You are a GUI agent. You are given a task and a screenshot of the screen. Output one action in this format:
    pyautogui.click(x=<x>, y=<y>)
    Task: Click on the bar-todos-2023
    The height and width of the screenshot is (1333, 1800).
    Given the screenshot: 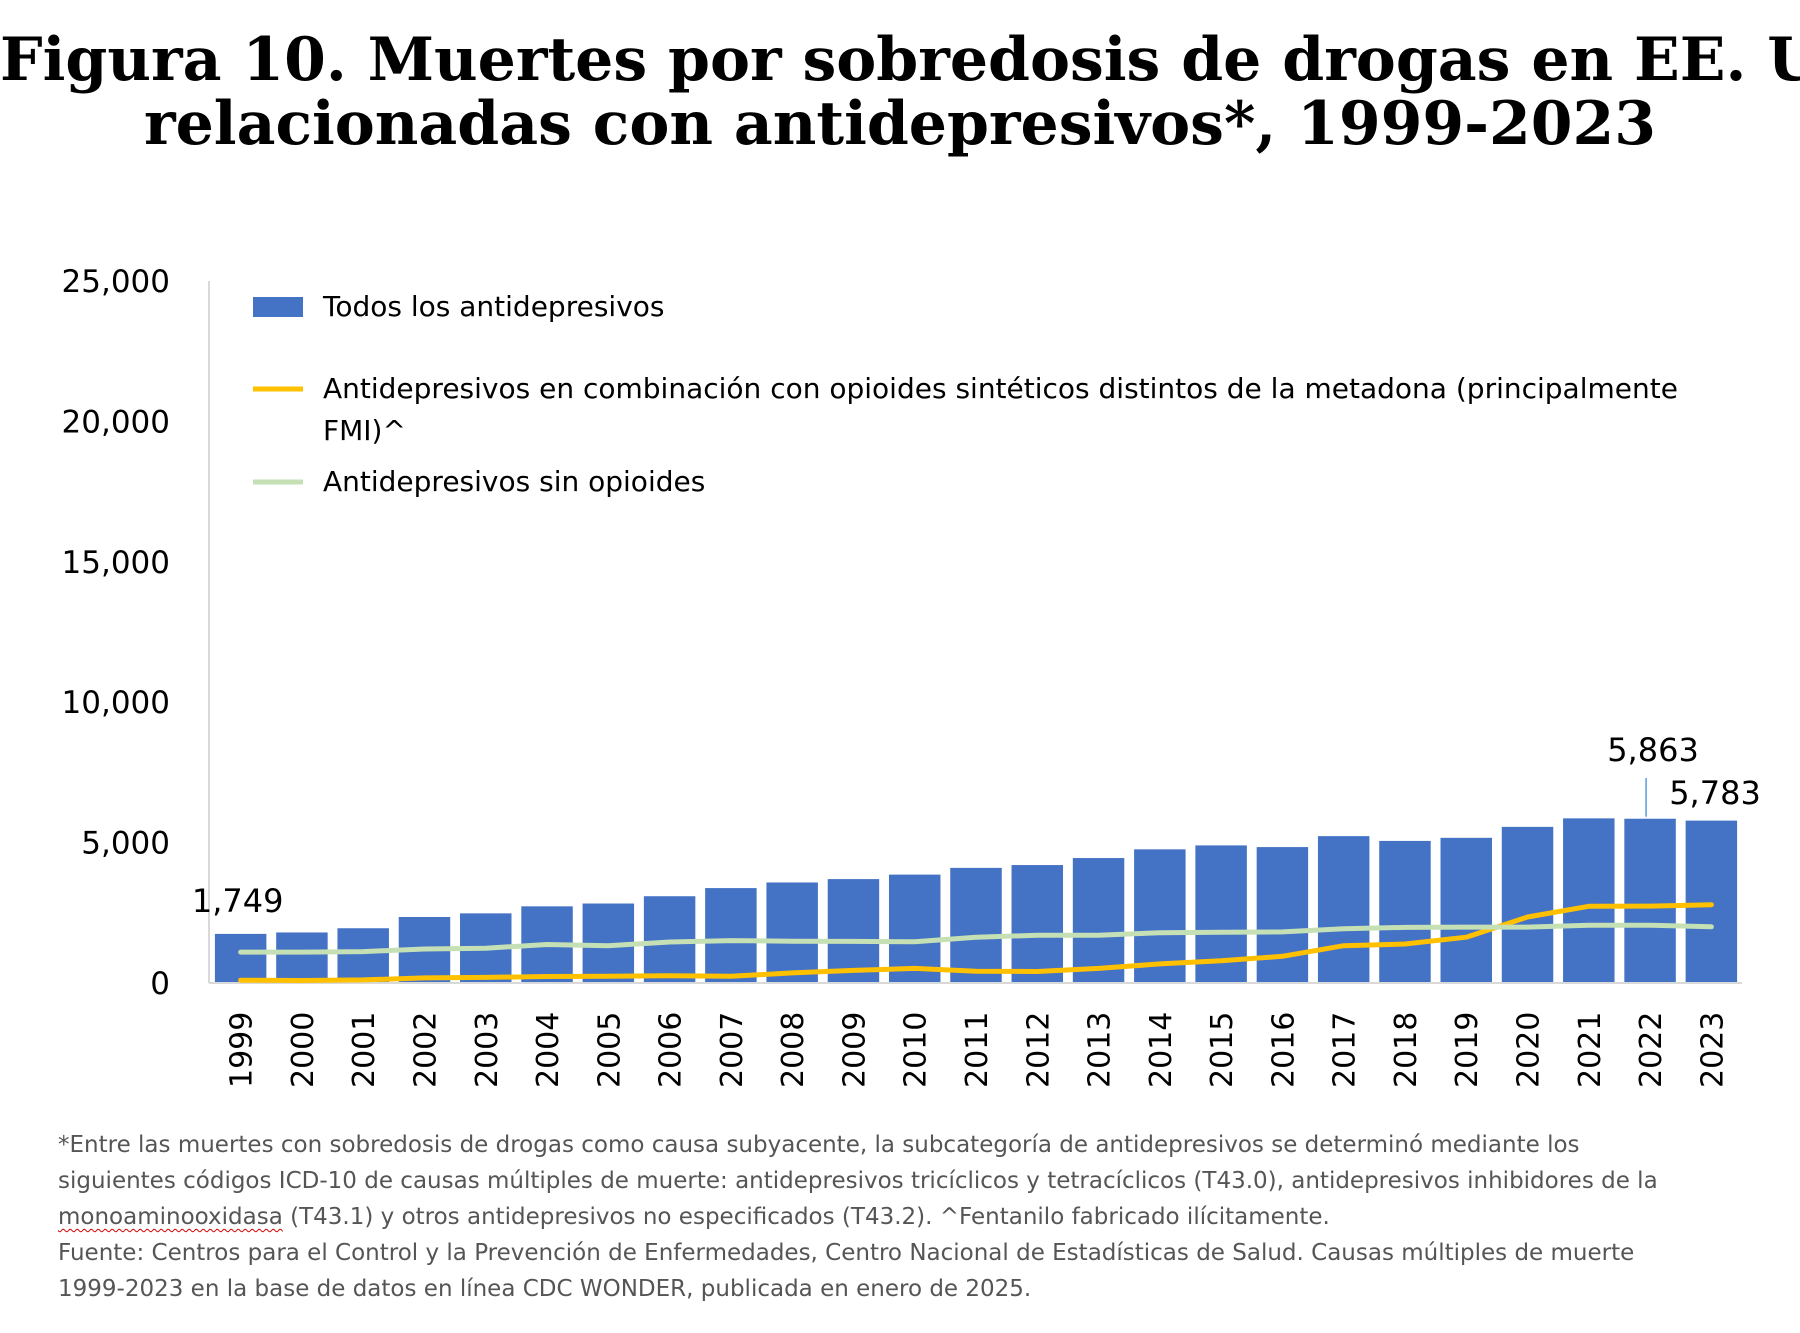 What is the action you would take?
    pyautogui.click(x=1711, y=901)
    